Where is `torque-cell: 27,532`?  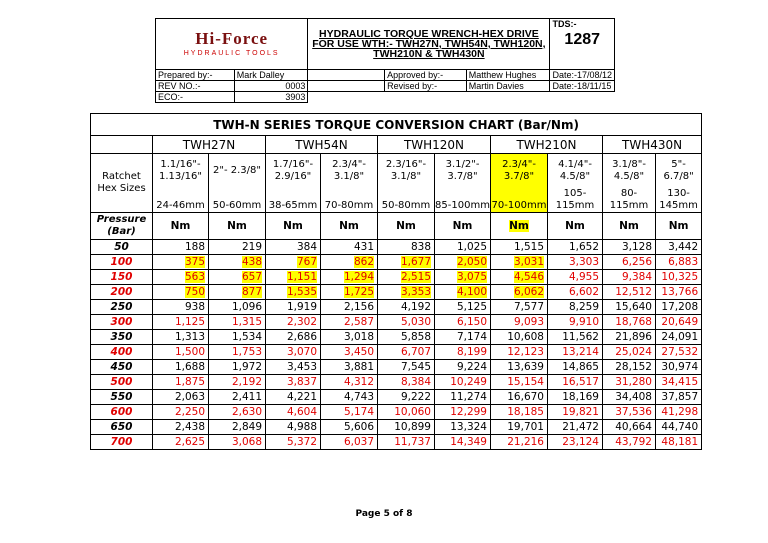
torque-cell: 27,532 is located at coordinates (678, 351).